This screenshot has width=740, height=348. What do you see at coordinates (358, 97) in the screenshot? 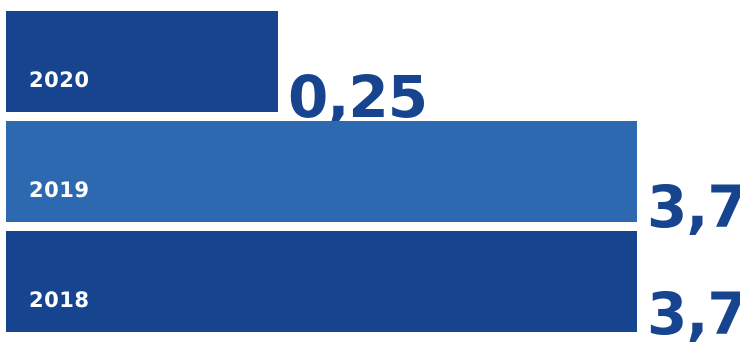
I see `value-label-2020: 0,25` at bounding box center [358, 97].